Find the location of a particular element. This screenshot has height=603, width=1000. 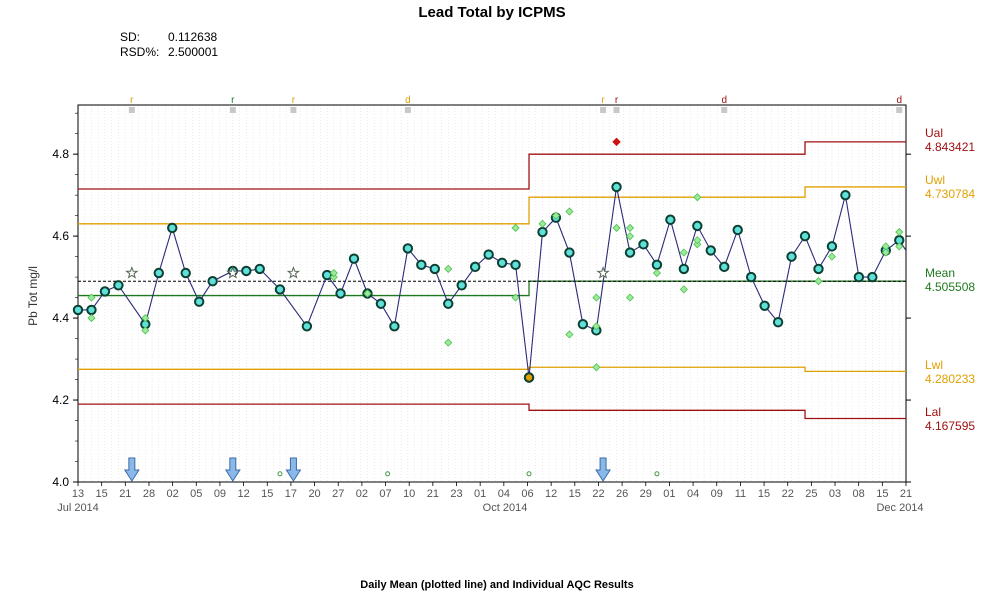

limit-line-lwl is located at coordinates (492, 369).